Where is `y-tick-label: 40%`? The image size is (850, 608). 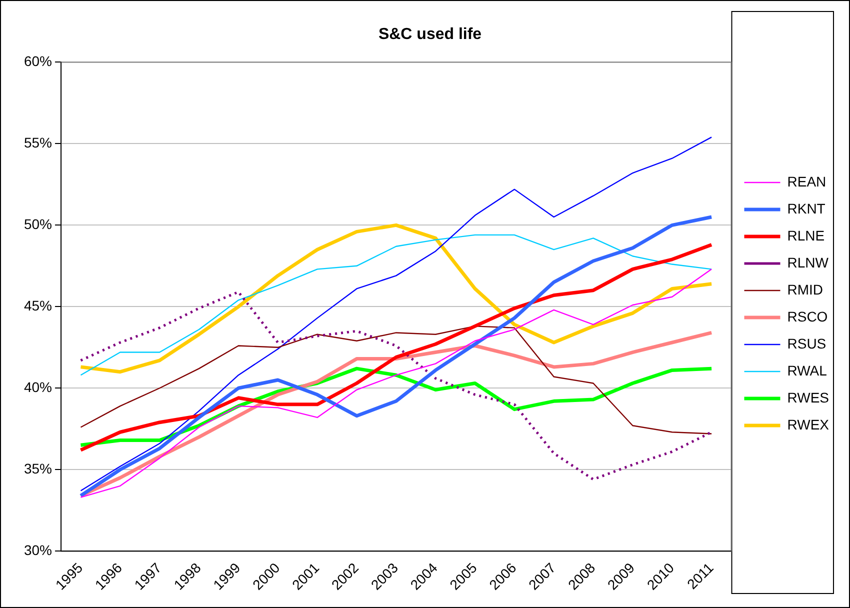
y-tick-label: 40% is located at coordinates (38, 386).